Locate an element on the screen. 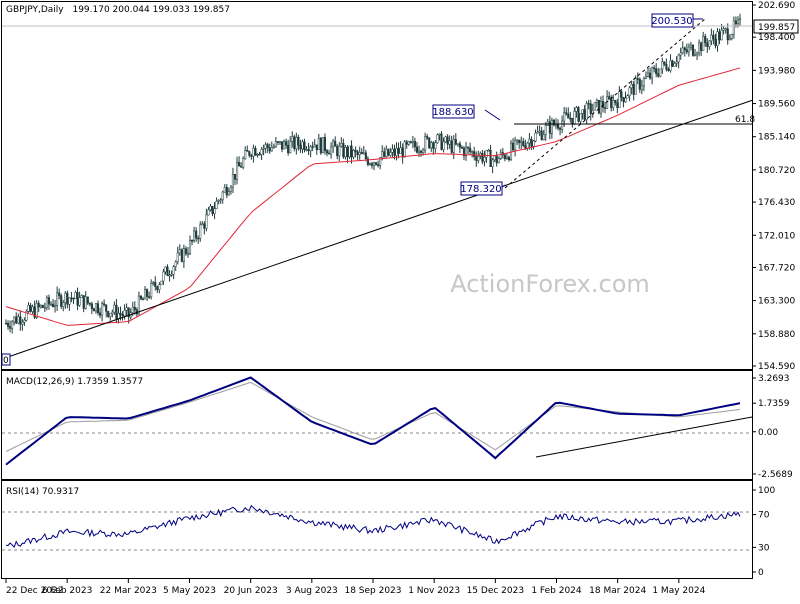 Image resolution: width=800 pixels, height=604 pixels. annotation-178320: 178.320 is located at coordinates (481, 188).